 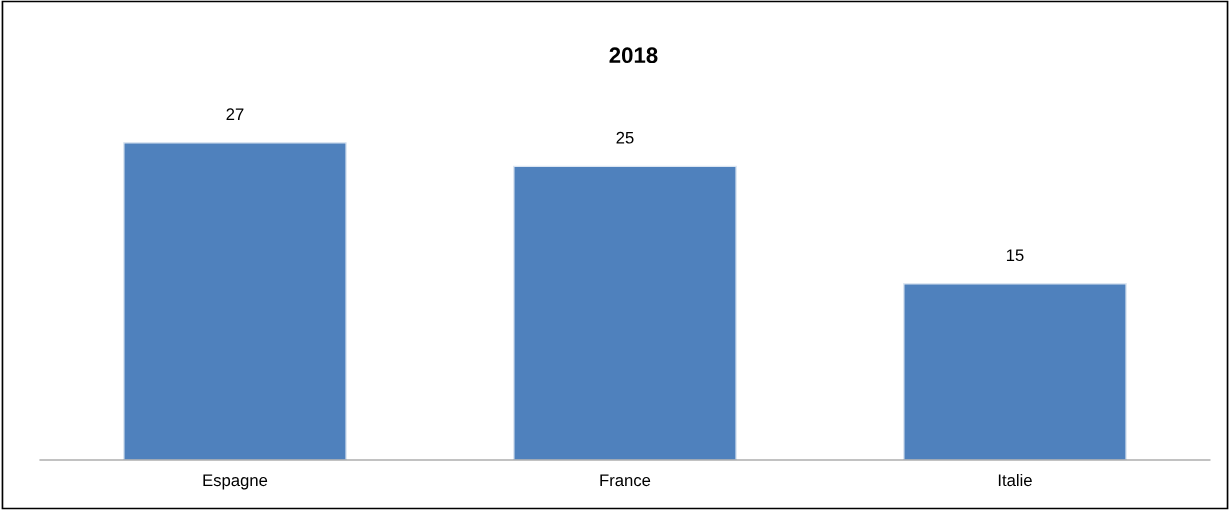 I want to click on data-label: 25, so click(x=625, y=137).